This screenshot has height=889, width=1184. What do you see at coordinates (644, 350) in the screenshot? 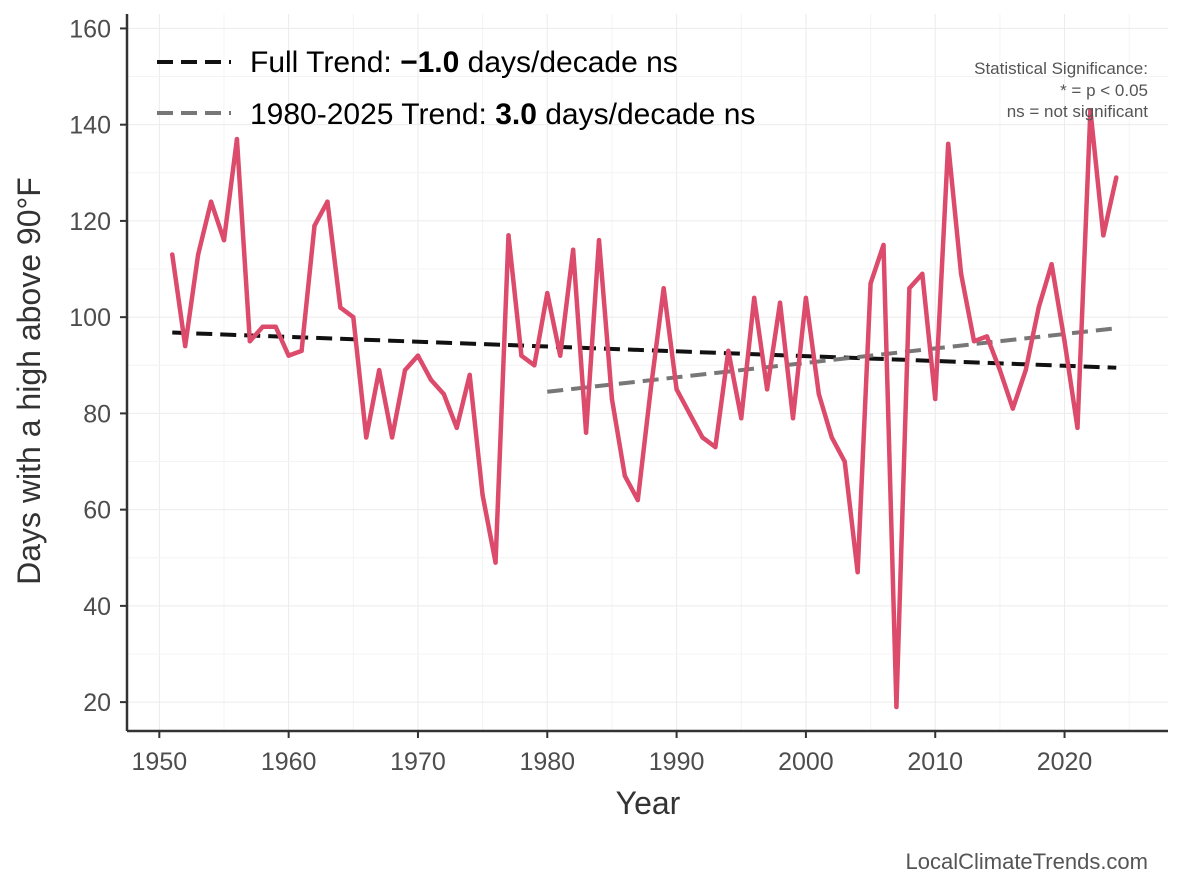
I see `full-trend-line` at bounding box center [644, 350].